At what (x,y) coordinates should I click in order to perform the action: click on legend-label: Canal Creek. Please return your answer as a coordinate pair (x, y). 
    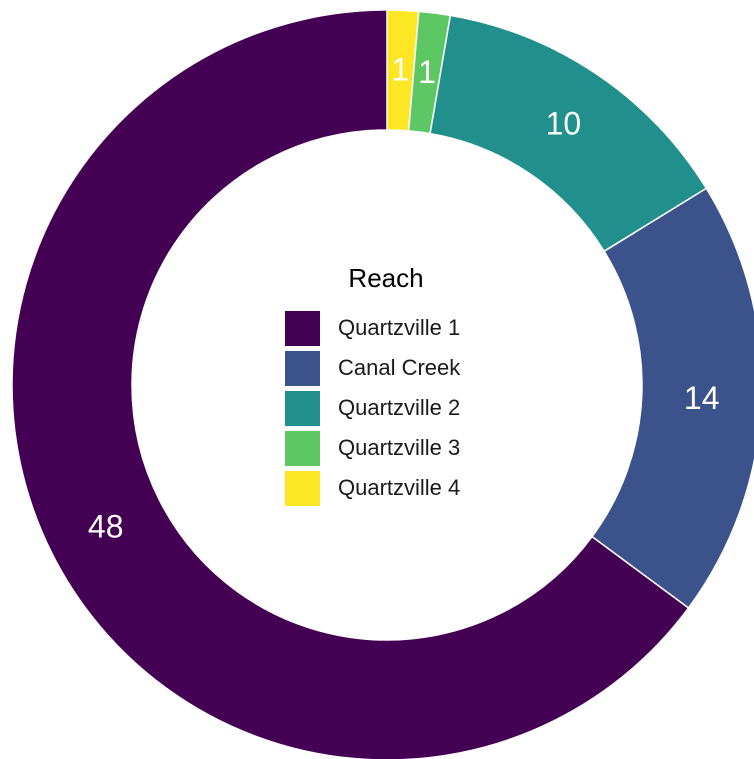
    Looking at the image, I should click on (399, 367).